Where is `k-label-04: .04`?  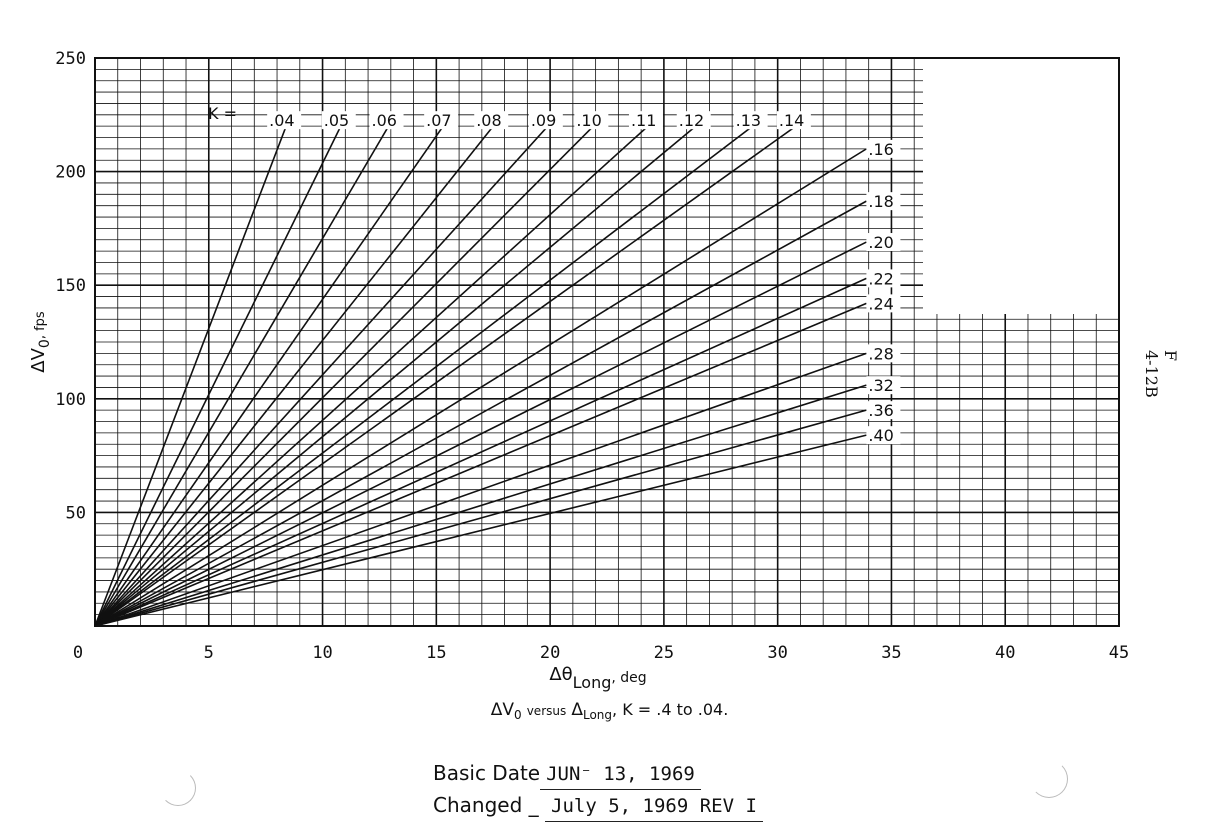 k-label-04: .04 is located at coordinates (281, 120).